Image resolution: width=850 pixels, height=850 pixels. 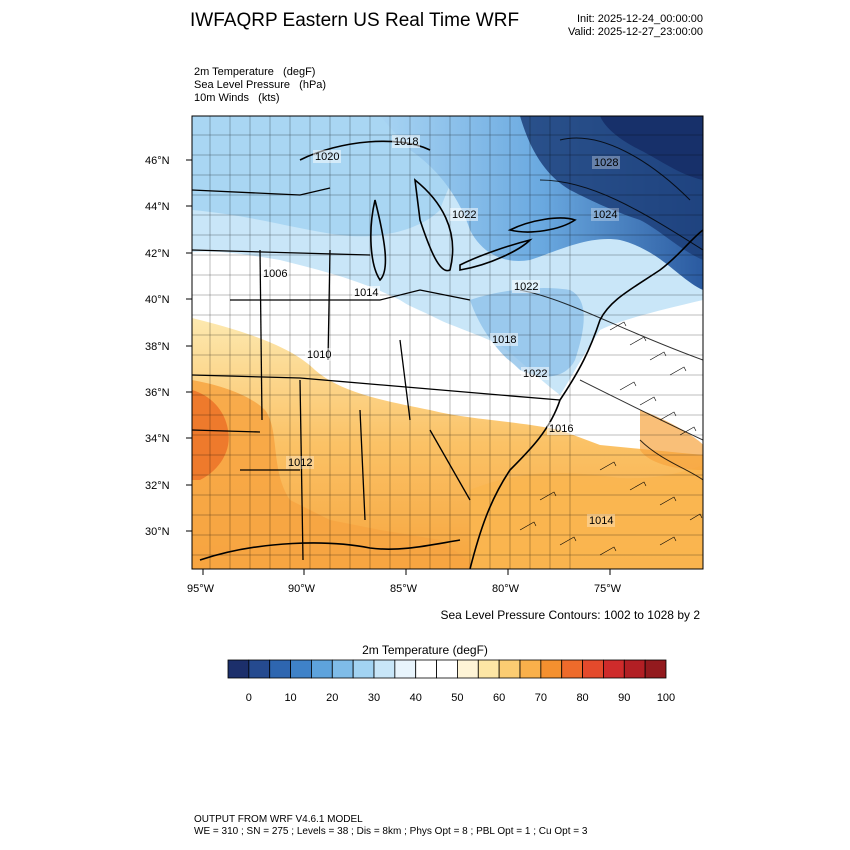 What do you see at coordinates (157, 254) in the screenshot?
I see `lat-label: 42°N` at bounding box center [157, 254].